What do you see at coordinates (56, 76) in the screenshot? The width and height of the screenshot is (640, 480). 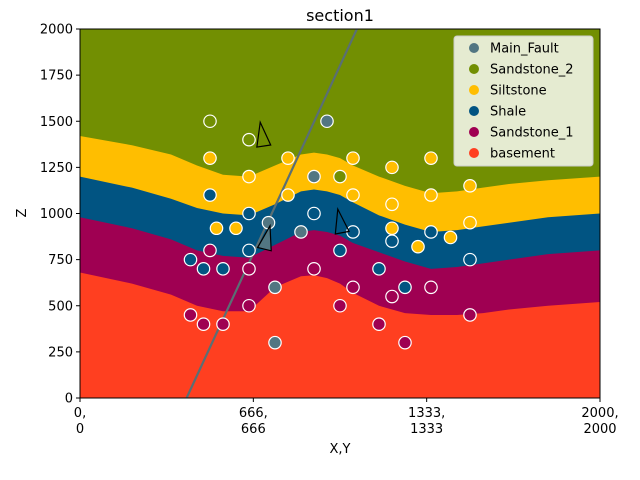 I see `y-tick-label: 1750` at bounding box center [56, 76].